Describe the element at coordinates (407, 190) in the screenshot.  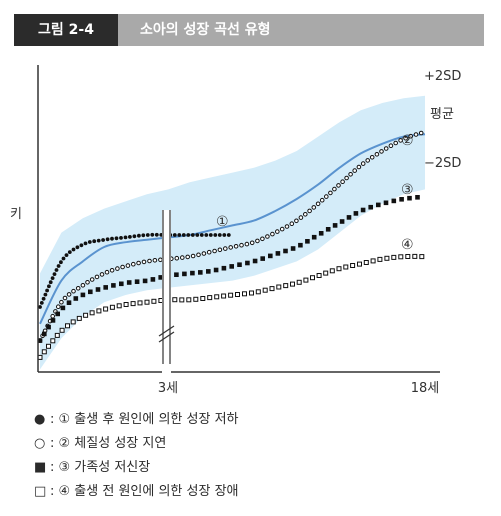
I see `series-3-number: ③` at that location.